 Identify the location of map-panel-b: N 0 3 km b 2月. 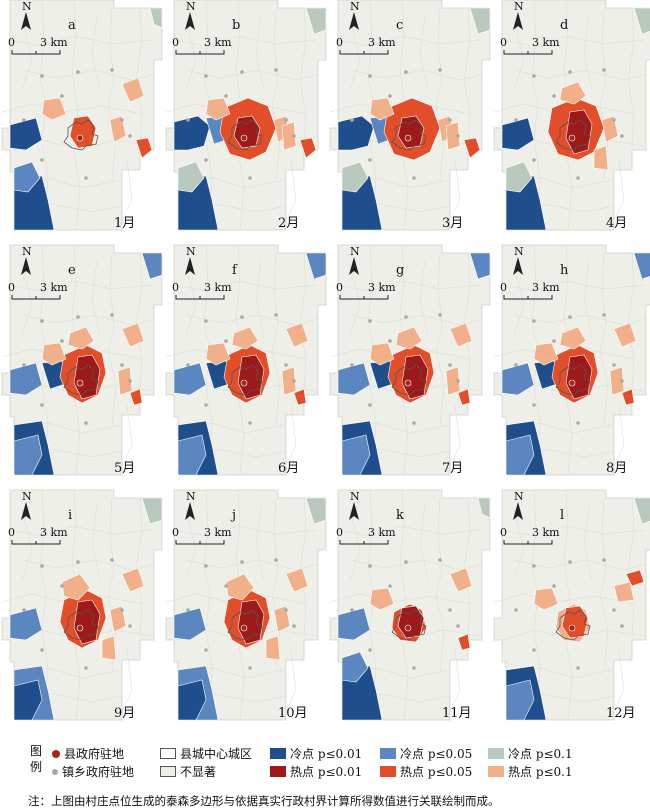
(246, 120).